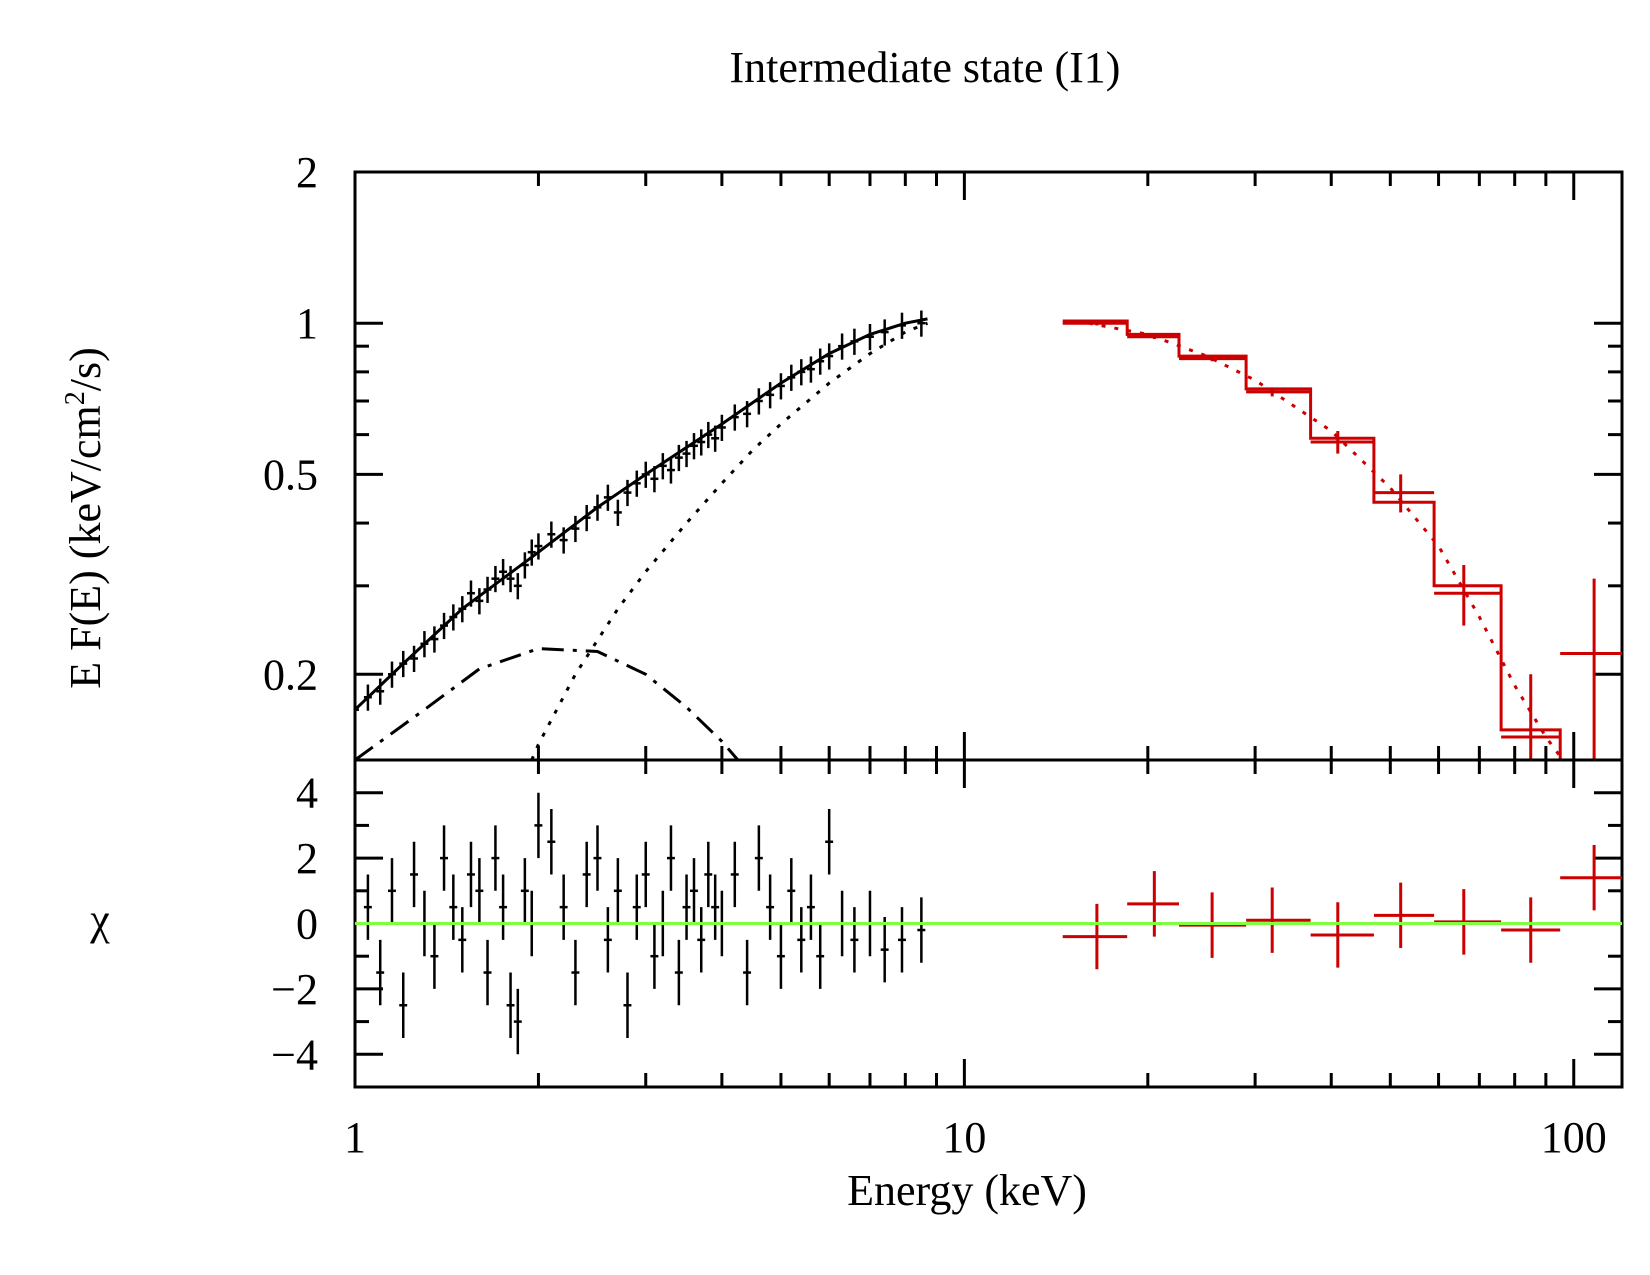 This screenshot has height=1275, width=1650. What do you see at coordinates (99, 919) in the screenshot?
I see `bottom-y-axis-label: χ` at bounding box center [99, 919].